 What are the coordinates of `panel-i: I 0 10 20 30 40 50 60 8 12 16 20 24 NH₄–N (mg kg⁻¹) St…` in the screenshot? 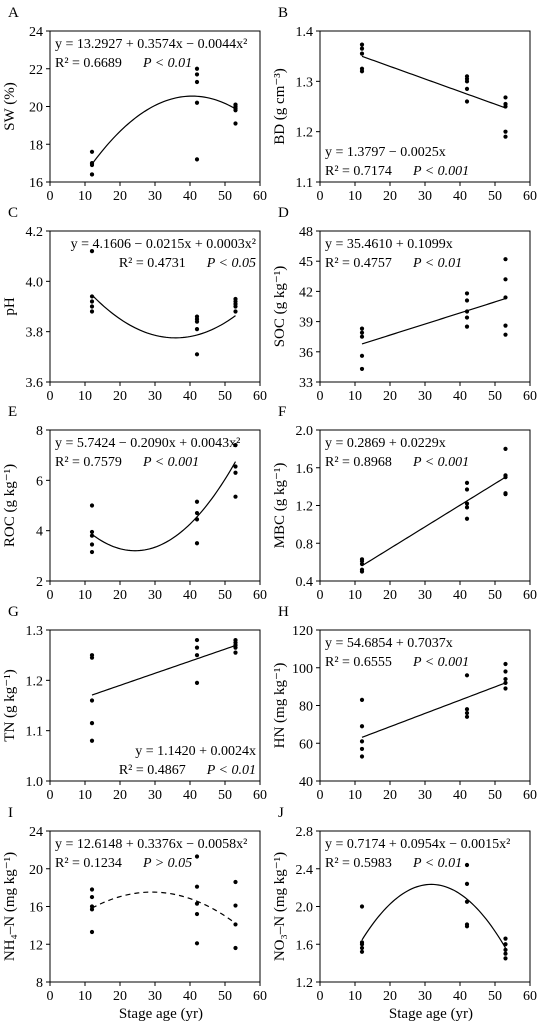 It's located at (134, 913).